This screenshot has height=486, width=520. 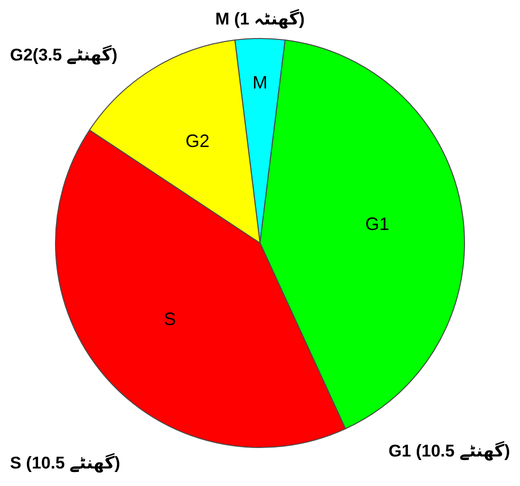 I want to click on slice-label: S, so click(x=170, y=319).